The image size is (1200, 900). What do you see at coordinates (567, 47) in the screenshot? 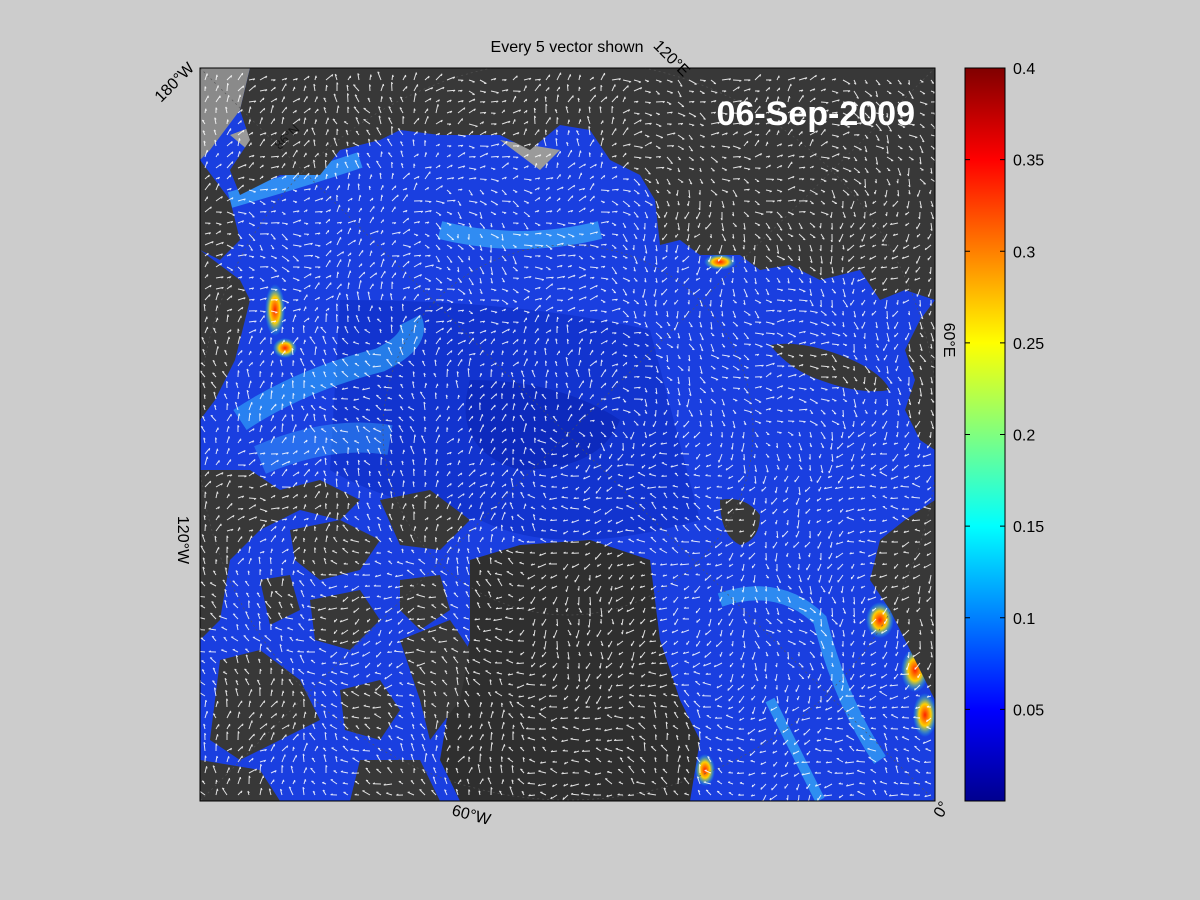
I see `plot-title: Every 5 vector shown` at bounding box center [567, 47].